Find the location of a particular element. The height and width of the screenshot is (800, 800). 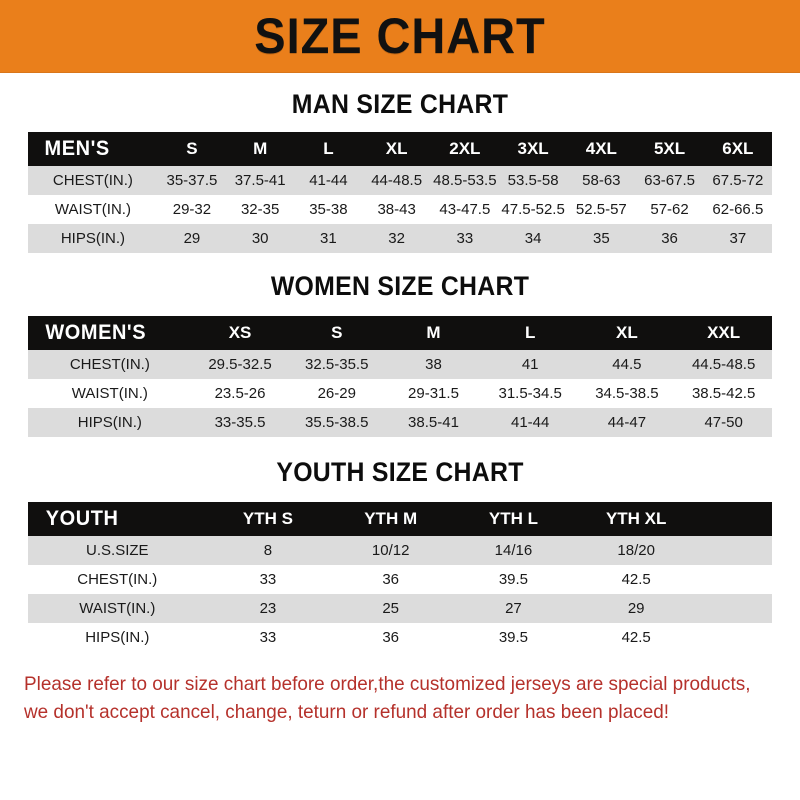

table-cell: 14/16 is located at coordinates (513, 550).